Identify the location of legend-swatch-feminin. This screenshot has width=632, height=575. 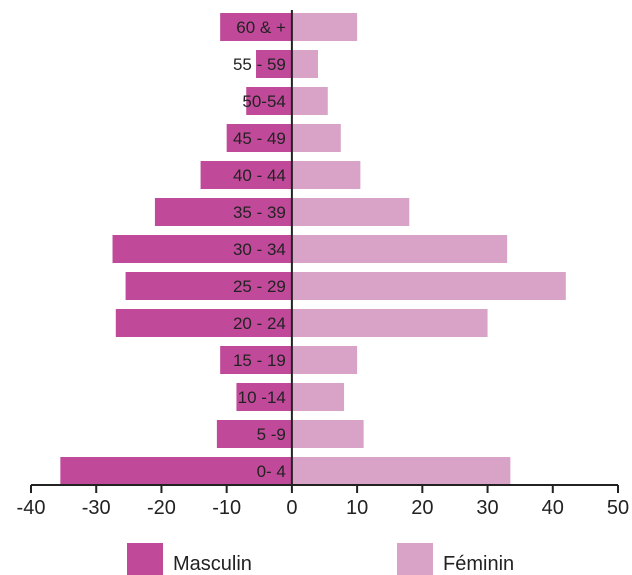
(415, 559).